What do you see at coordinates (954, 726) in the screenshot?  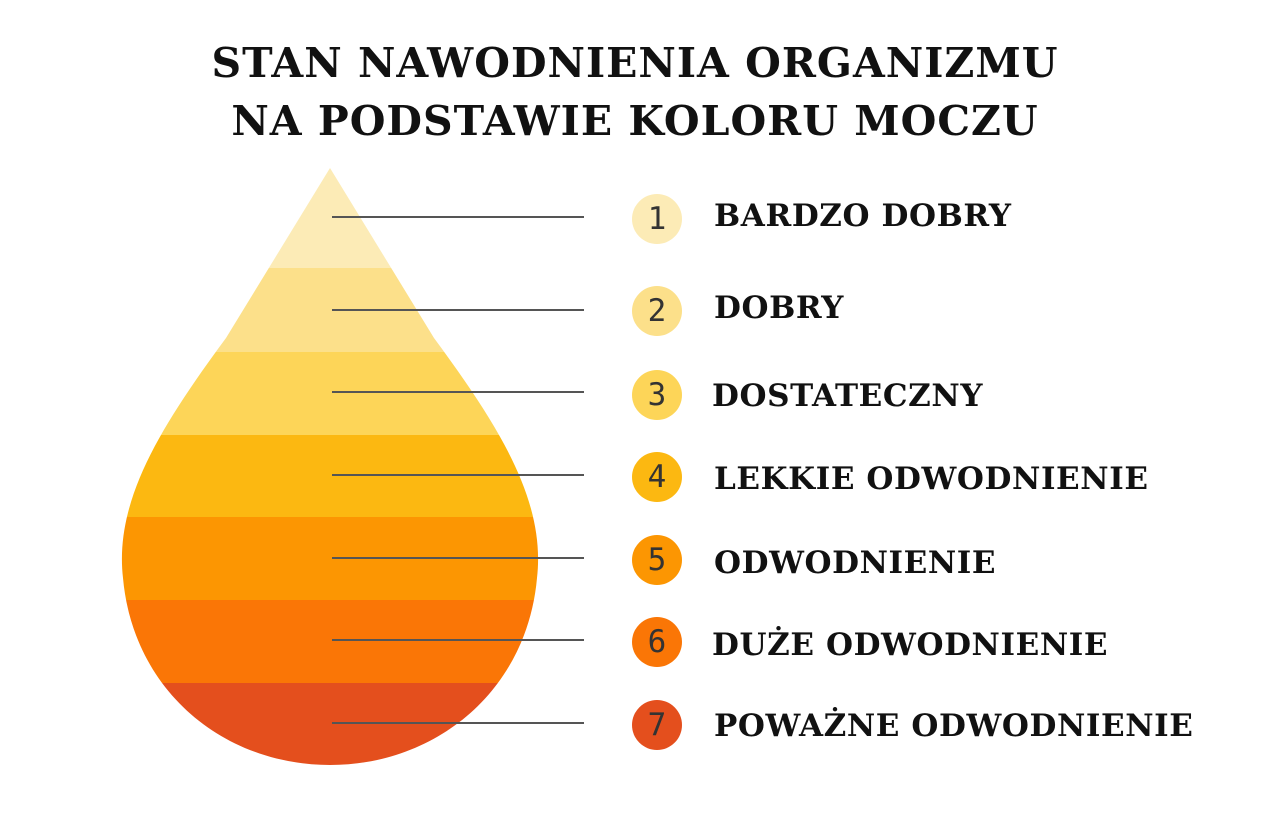 I see `level-7-label: POWAŻNE ODWODNIENIE` at bounding box center [954, 726].